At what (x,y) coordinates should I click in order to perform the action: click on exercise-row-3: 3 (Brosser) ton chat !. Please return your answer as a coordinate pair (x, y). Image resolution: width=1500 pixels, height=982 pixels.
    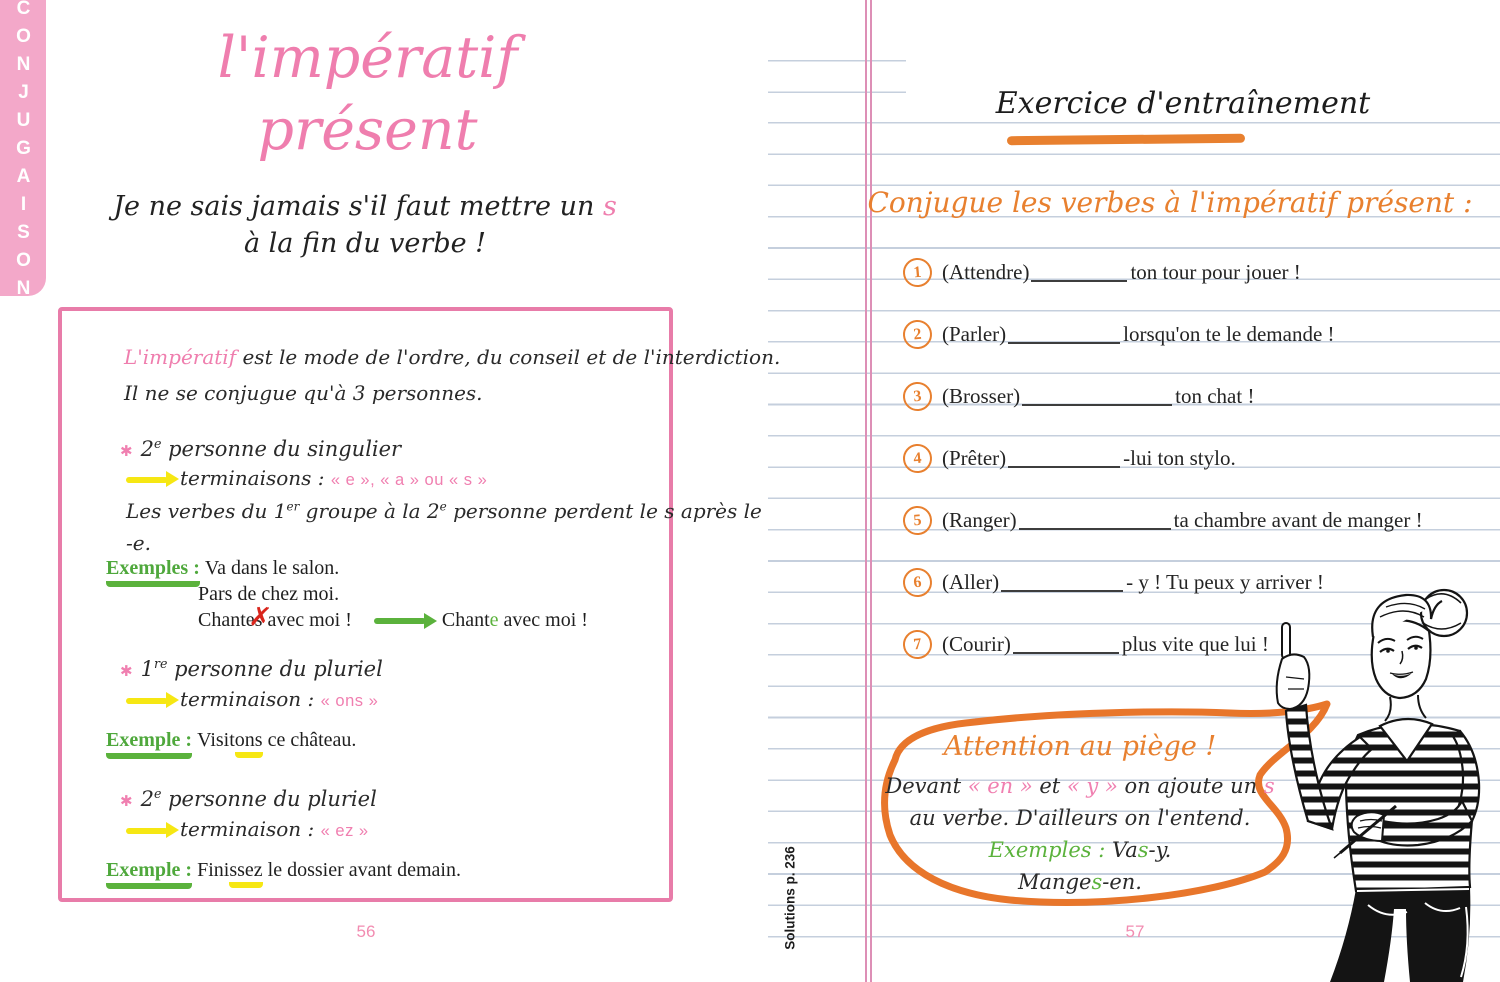
    Looking at the image, I should click on (1078, 396).